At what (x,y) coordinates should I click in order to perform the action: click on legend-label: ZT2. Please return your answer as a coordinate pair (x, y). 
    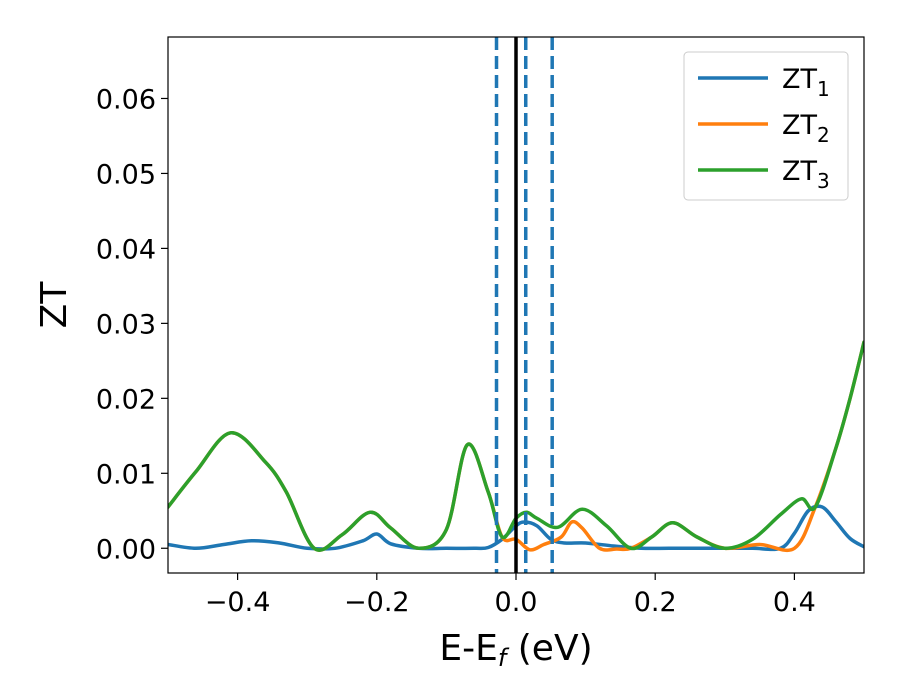
    Looking at the image, I should click on (806, 128).